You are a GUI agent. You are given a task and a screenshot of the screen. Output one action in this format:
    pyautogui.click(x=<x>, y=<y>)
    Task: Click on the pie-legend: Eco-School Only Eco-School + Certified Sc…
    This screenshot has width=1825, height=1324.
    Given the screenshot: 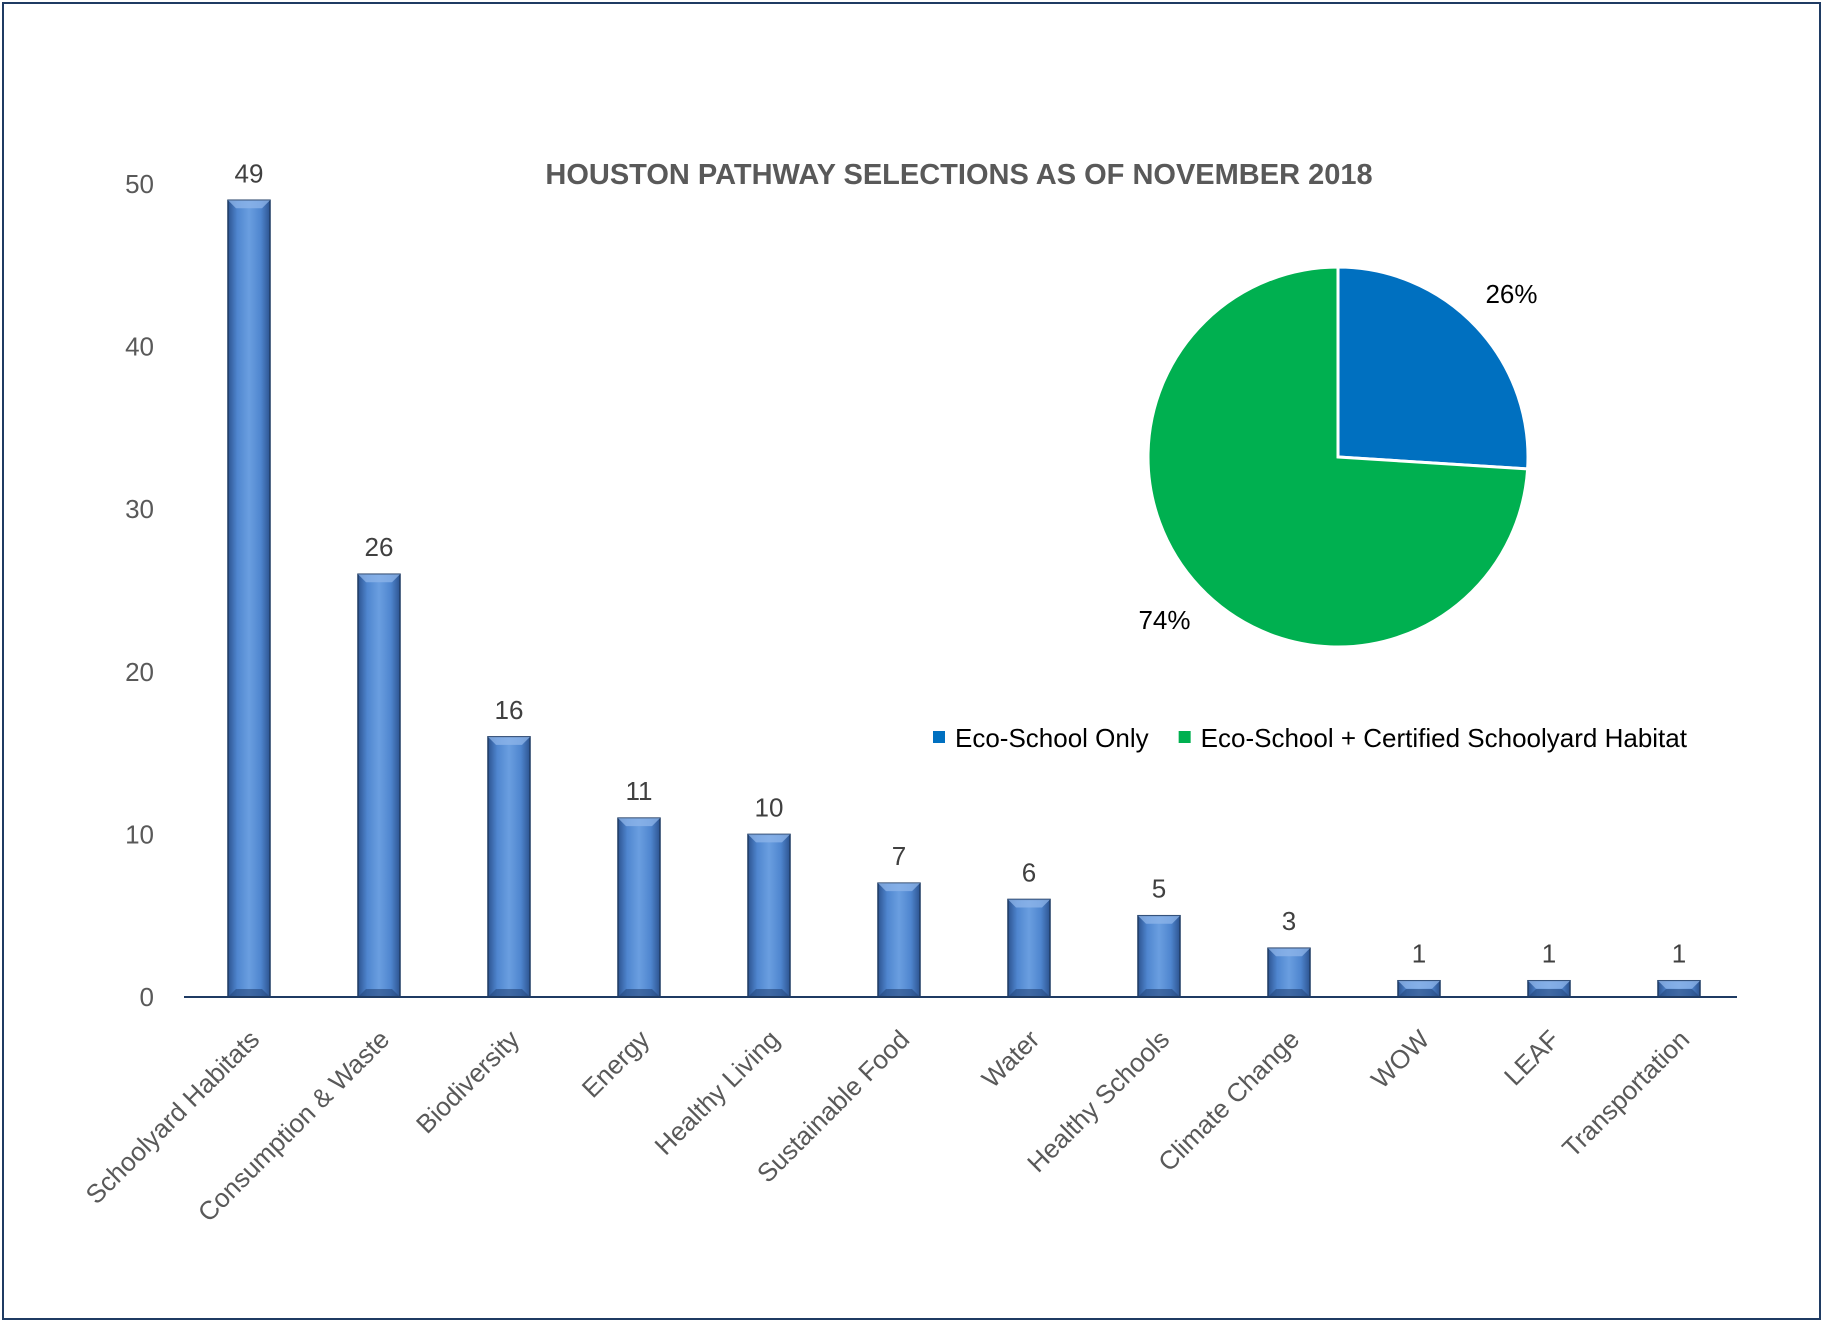 What is the action you would take?
    pyautogui.click(x=1310, y=738)
    